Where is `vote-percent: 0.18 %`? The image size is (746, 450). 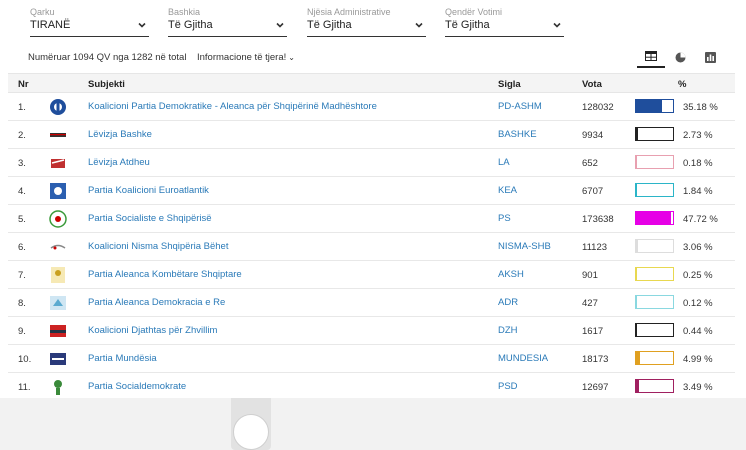
vote-percent: 0.18 % is located at coordinates (698, 163).